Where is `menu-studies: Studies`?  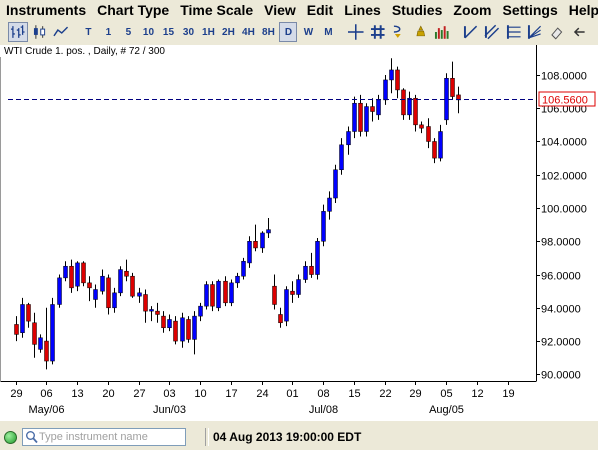
menu-studies: Studies is located at coordinates (417, 9).